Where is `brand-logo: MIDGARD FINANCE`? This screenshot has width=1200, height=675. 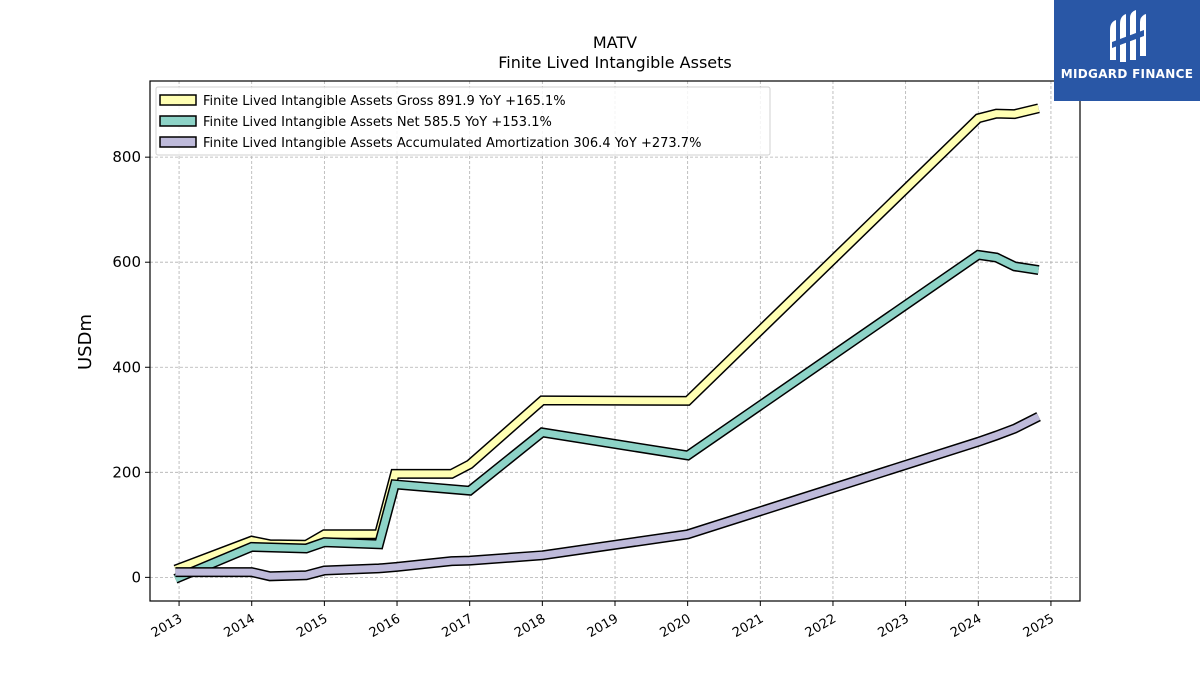
brand-logo: MIDGARD FINANCE is located at coordinates (1127, 50).